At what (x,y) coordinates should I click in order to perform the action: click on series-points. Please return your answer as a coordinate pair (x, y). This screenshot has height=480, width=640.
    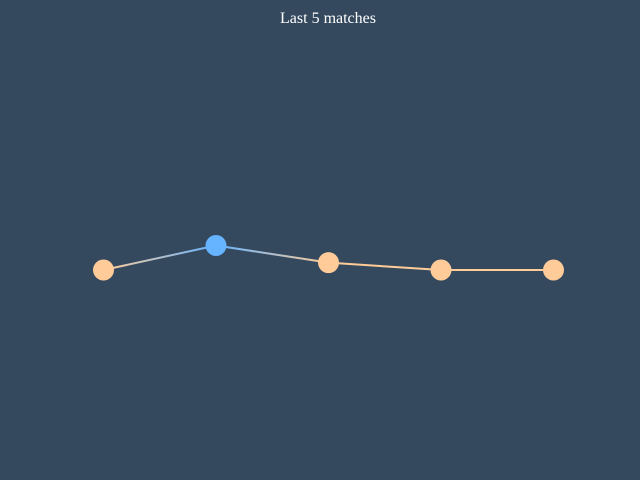
    Looking at the image, I should click on (328, 258).